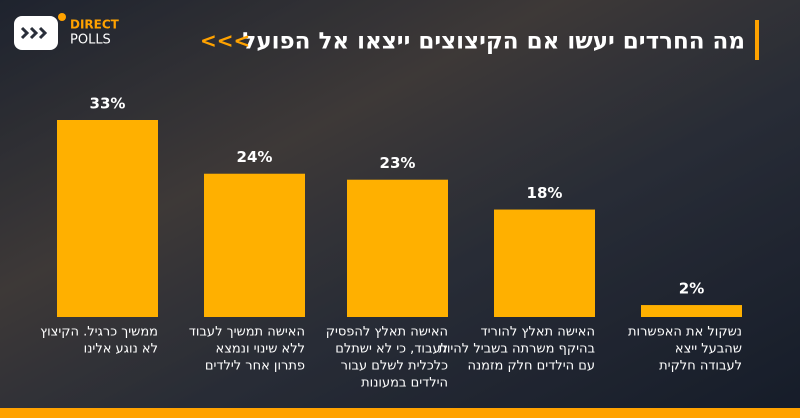 This screenshot has height=418, width=800. Describe the element at coordinates (225, 41) in the screenshot. I see `title-arrows: <<<` at that location.